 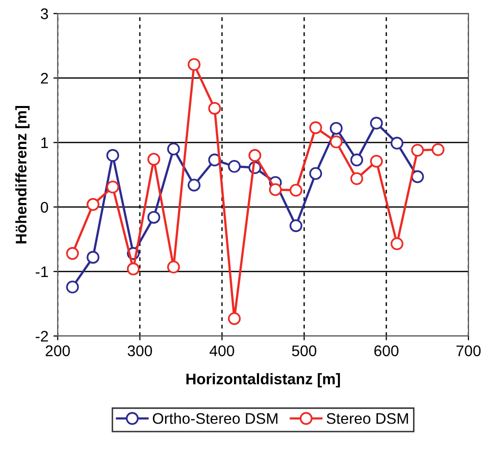 I want to click on legend-label: Ortho-Stereo DSM, so click(x=215, y=418).